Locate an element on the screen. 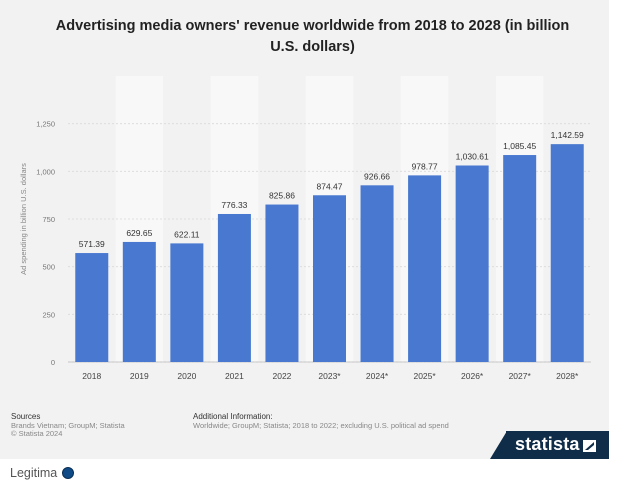 The image size is (622, 486). sources-line: Brands Vietnam; GroupM; Statista is located at coordinates (68, 425).